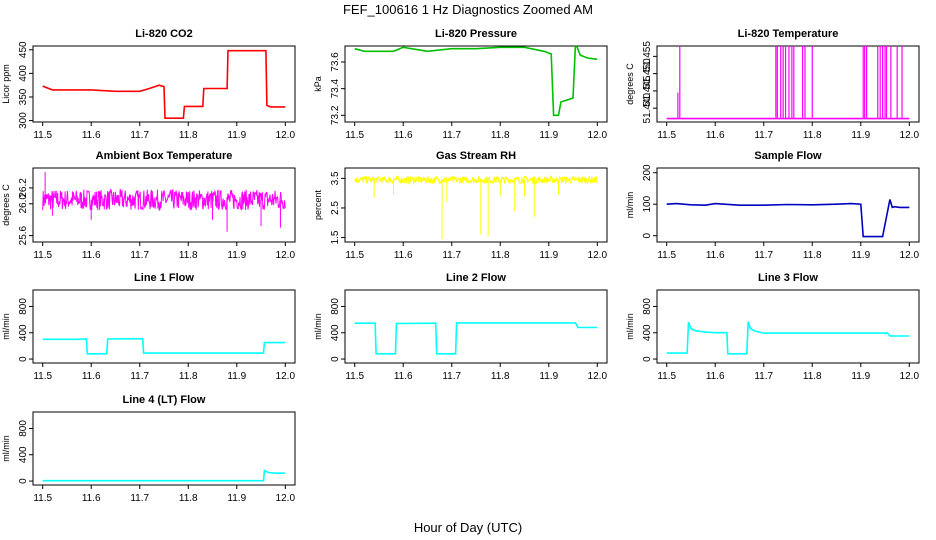 Image resolution: width=936 pixels, height=540 pixels. Describe the element at coordinates (335, 178) in the screenshot. I see `y-tick-label: 3.5` at that location.